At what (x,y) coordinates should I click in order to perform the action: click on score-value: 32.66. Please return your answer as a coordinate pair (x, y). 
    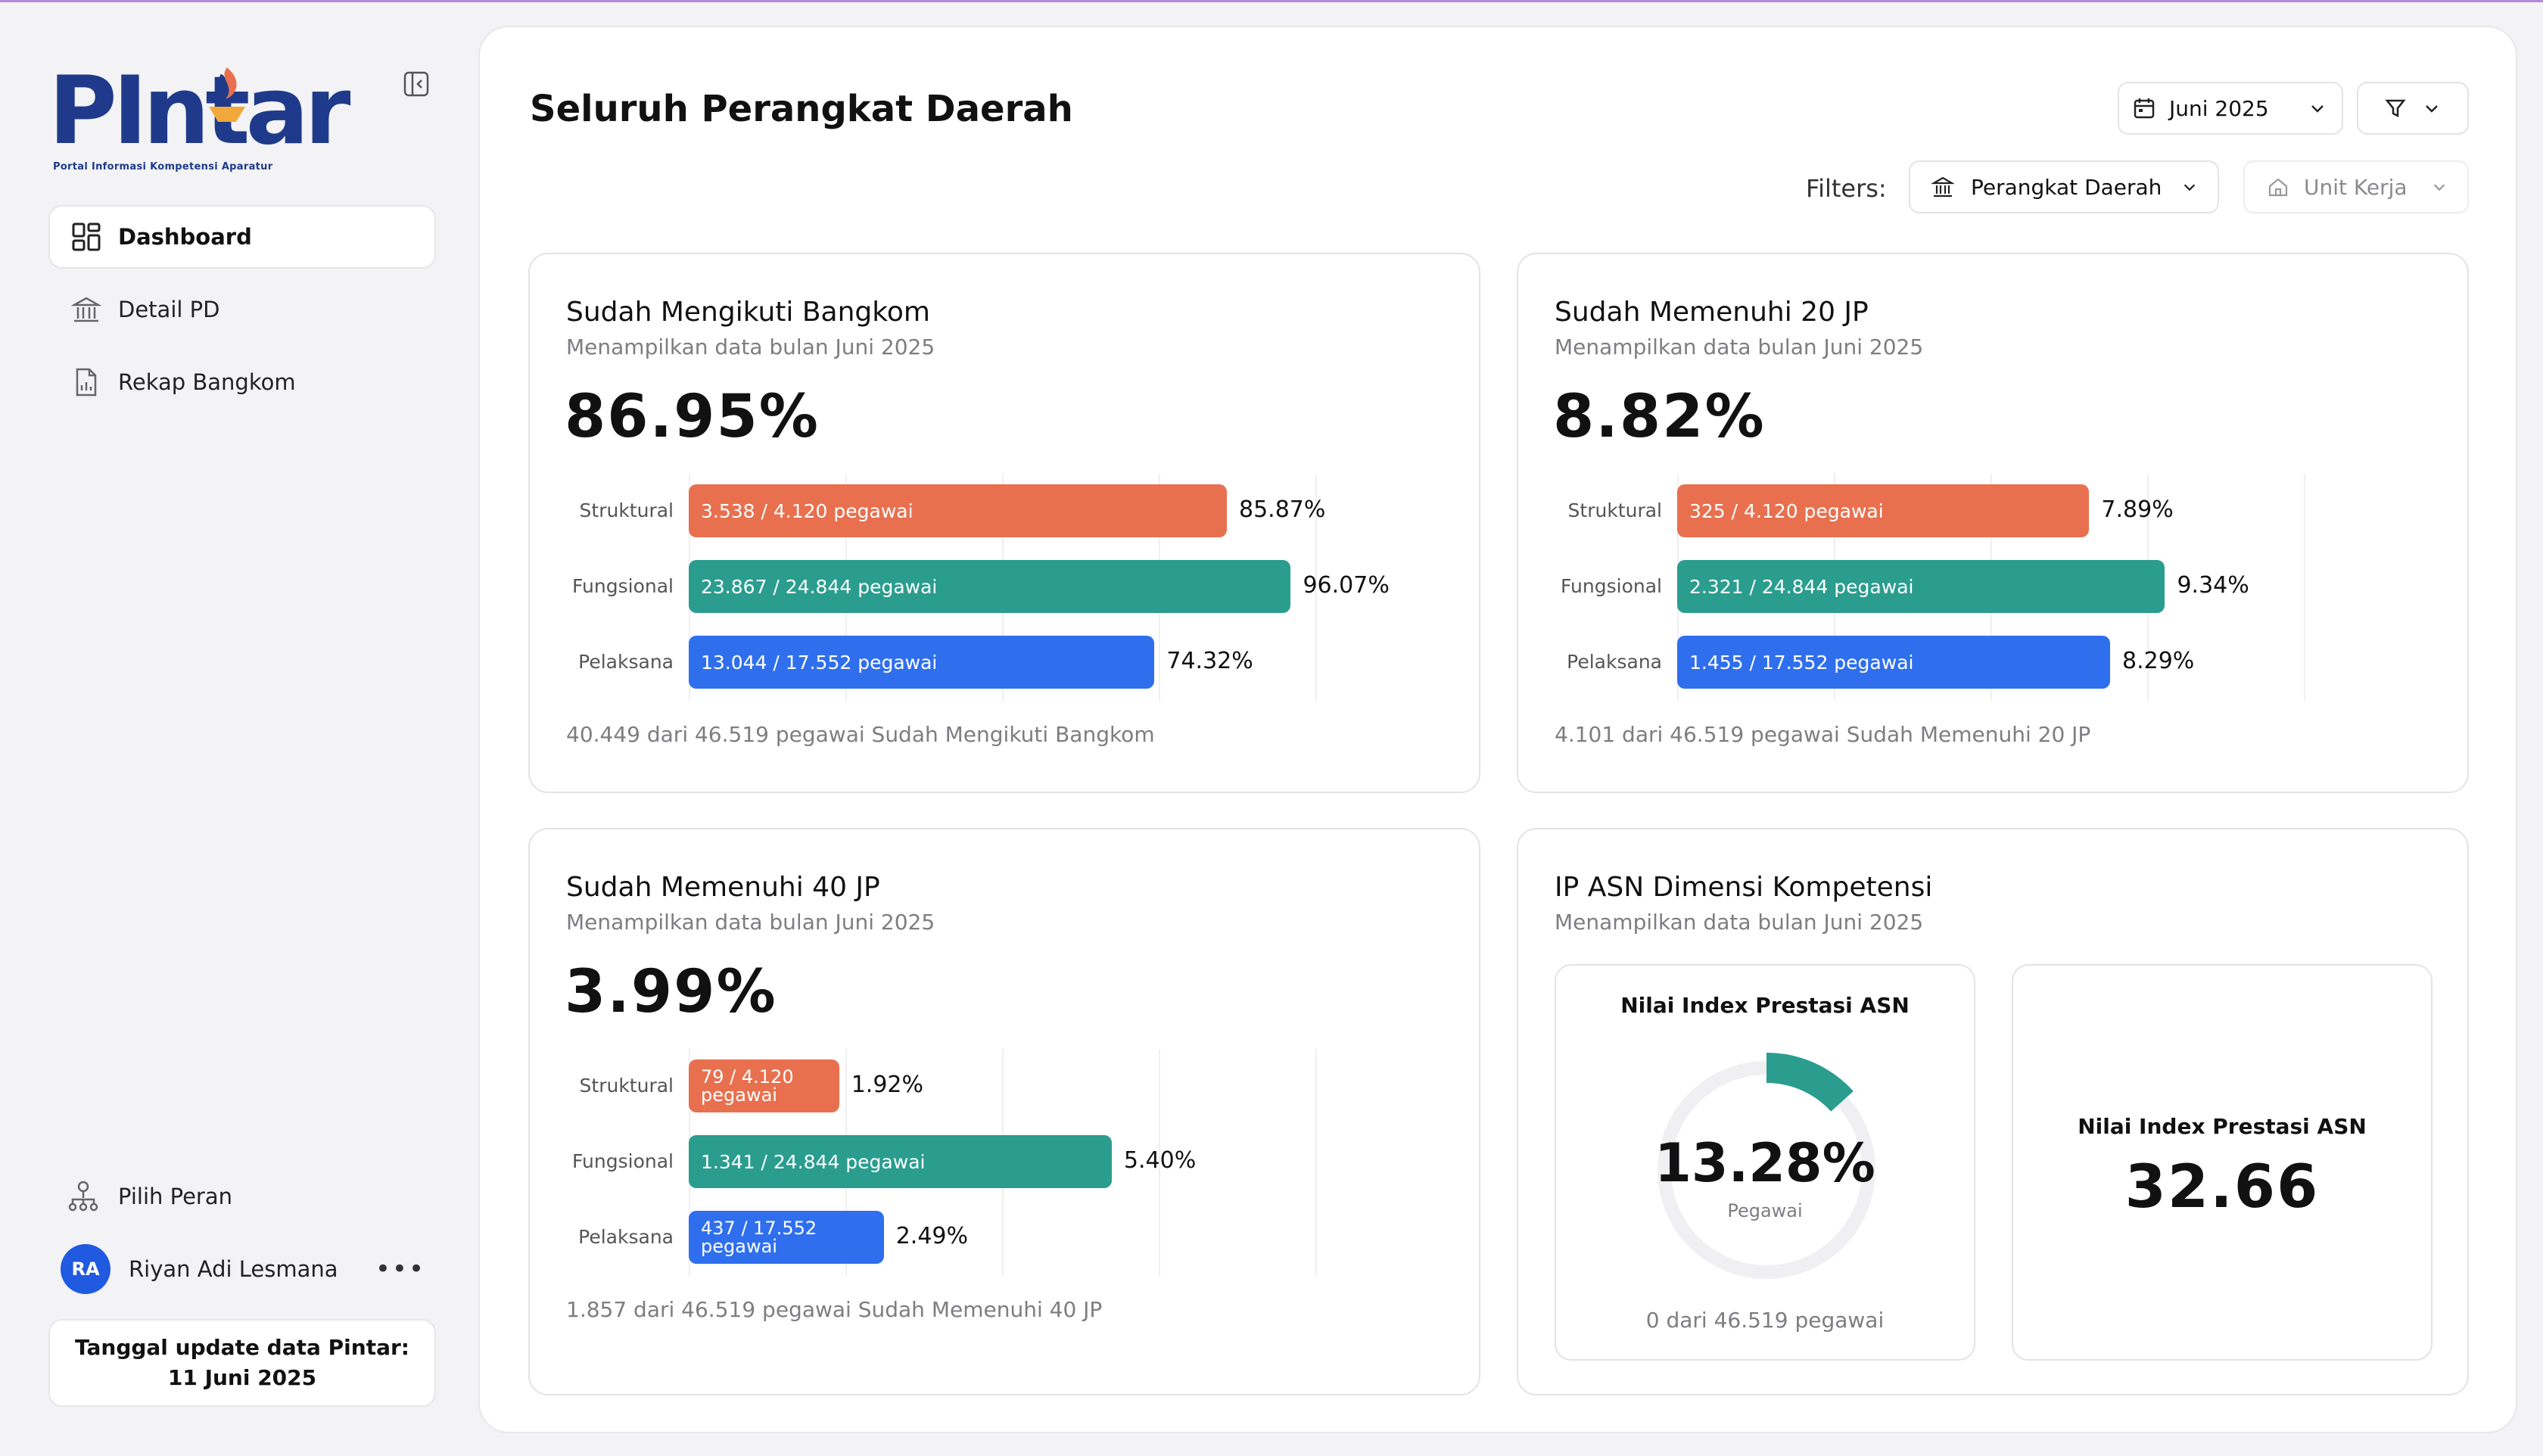
    Looking at the image, I should click on (2222, 1187).